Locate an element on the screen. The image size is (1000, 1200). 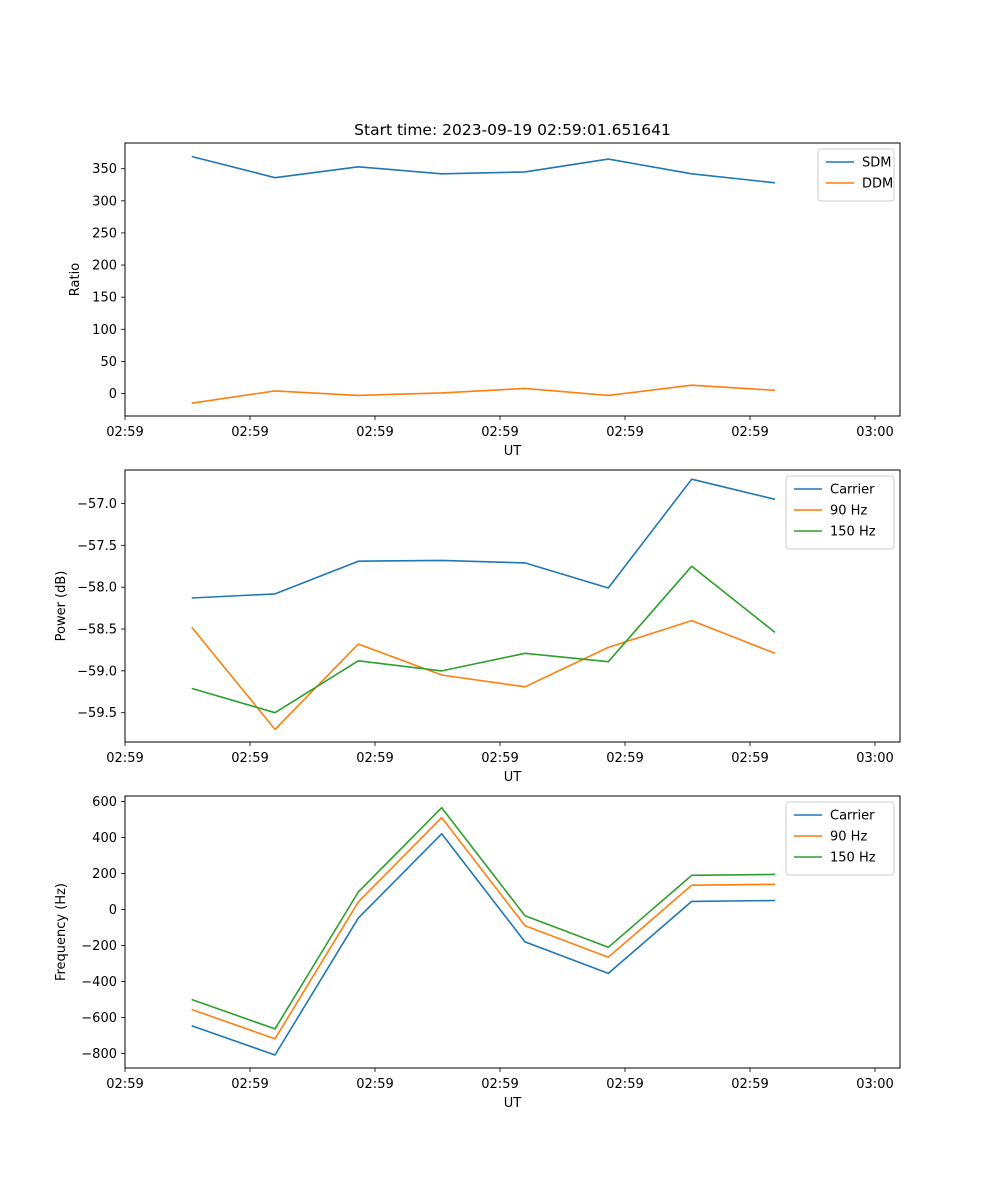
y-tick-label: 50 is located at coordinates (108, 362).